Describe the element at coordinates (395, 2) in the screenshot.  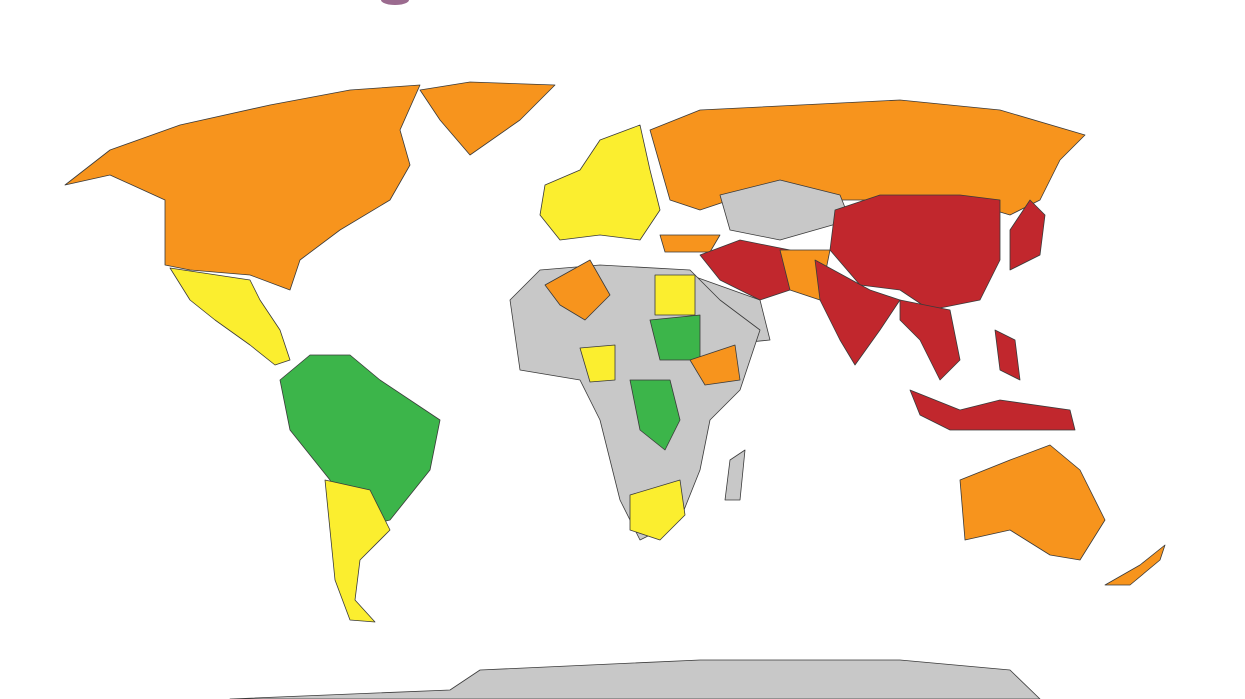
I see `title-fragment` at that location.